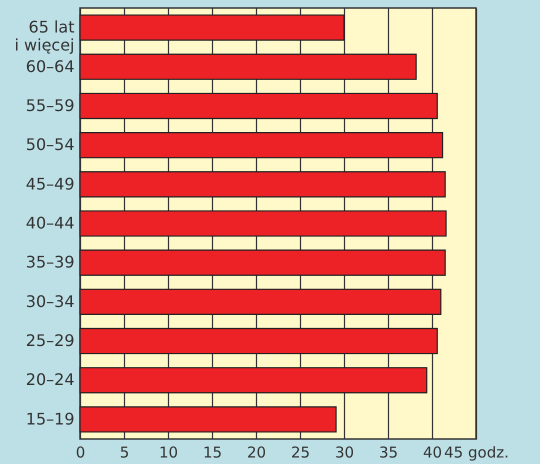  I want to click on y-tick-label: 35–39, so click(50, 262).